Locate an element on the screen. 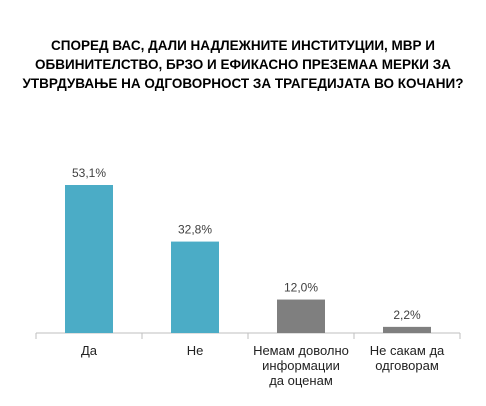 The width and height of the screenshot is (486, 406). data-label: 2,2% is located at coordinates (407, 315).